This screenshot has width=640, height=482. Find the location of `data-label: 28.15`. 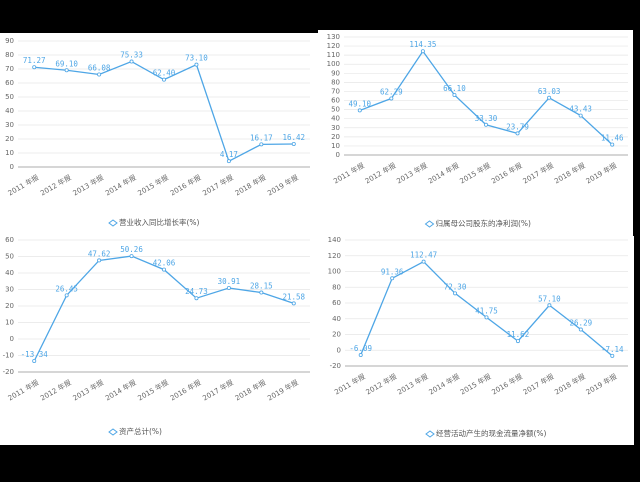

data-label: 28.15 is located at coordinates (261, 286).